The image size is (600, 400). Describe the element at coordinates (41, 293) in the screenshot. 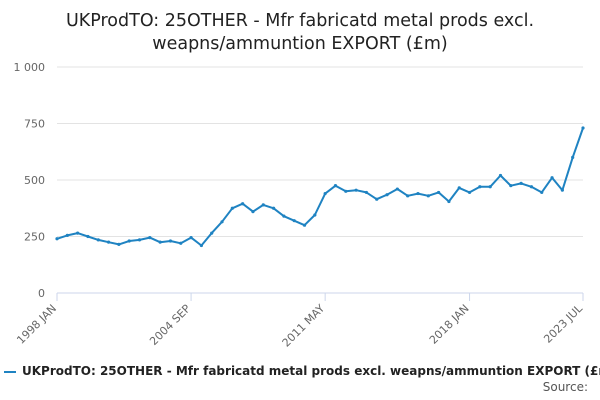

I see `y-tick-label: 0` at that location.